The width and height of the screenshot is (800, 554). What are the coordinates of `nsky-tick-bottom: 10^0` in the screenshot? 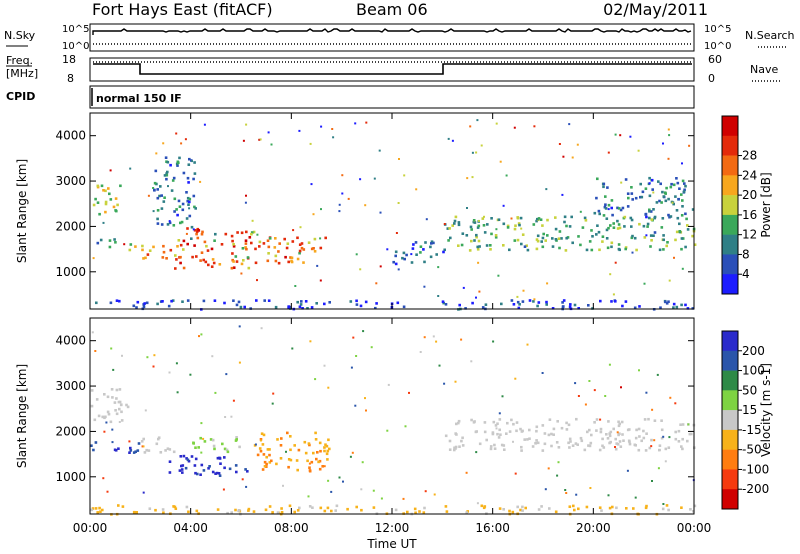 It's located at (75, 46).